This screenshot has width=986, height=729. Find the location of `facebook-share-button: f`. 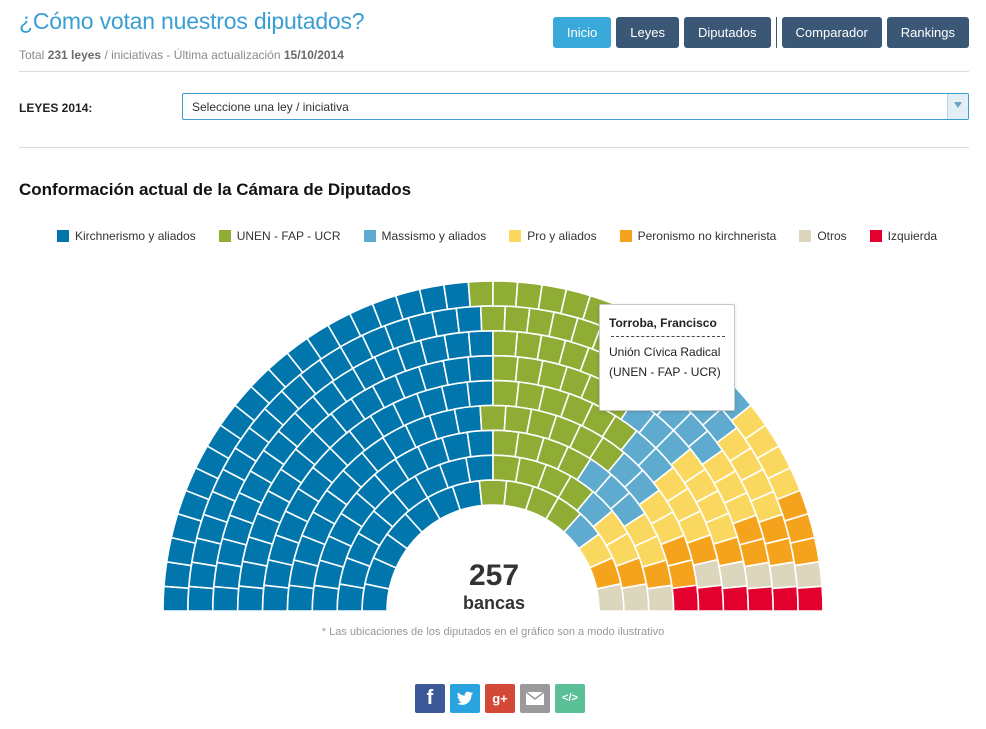

facebook-share-button: f is located at coordinates (430, 698).